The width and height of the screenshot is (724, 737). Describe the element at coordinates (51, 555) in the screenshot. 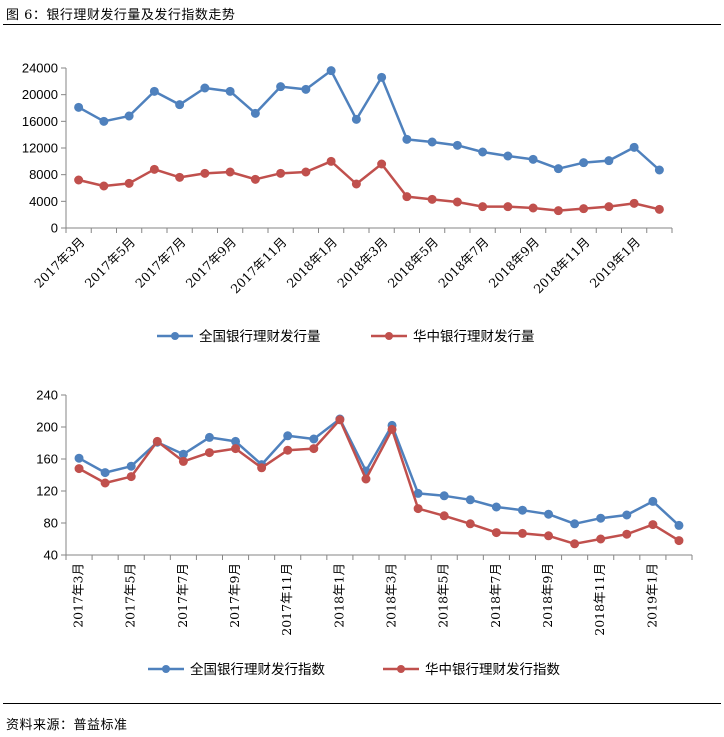

I see `y-tick-label: 40` at that location.